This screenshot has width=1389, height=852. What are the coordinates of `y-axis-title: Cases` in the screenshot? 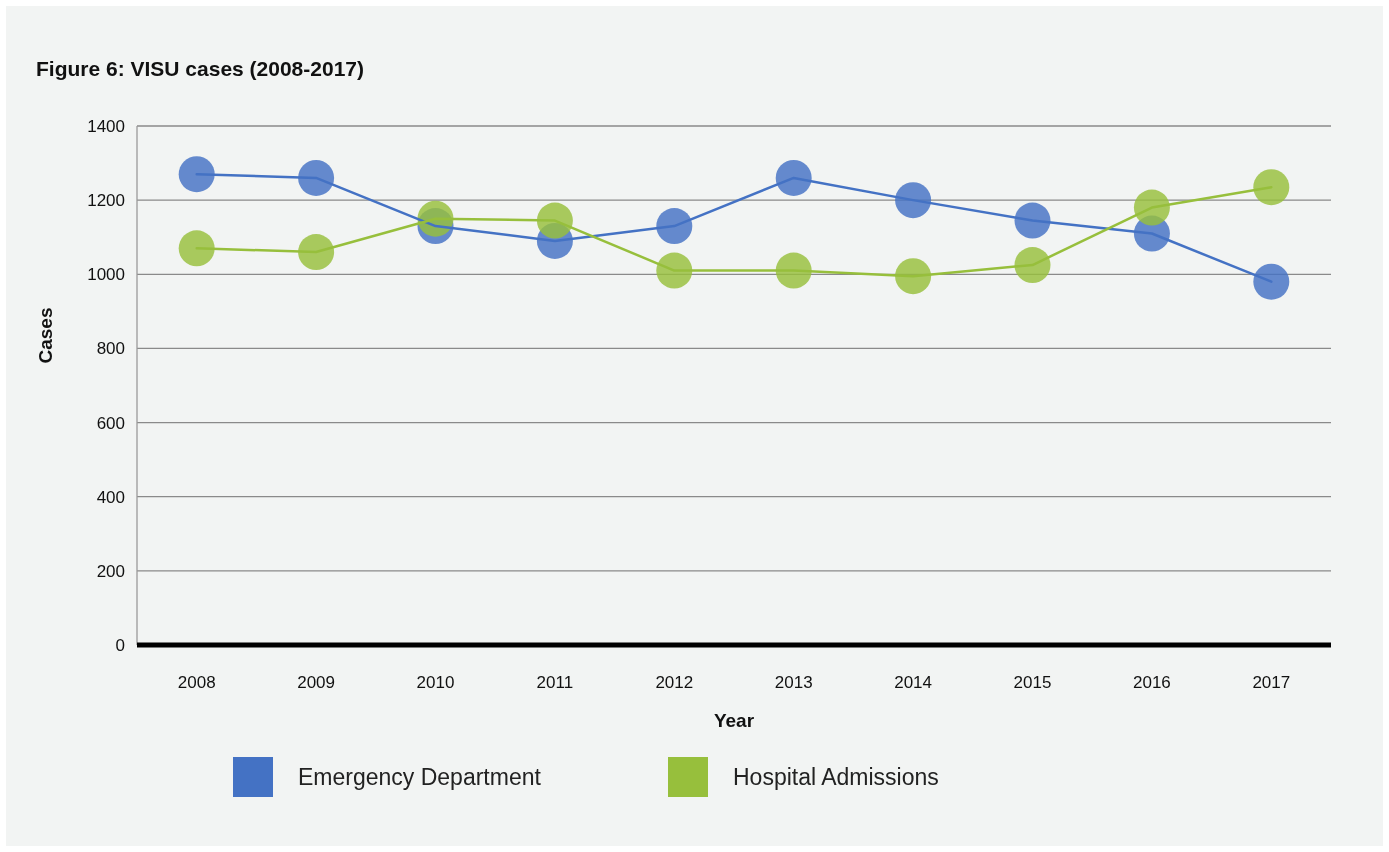 It's located at (45, 335).